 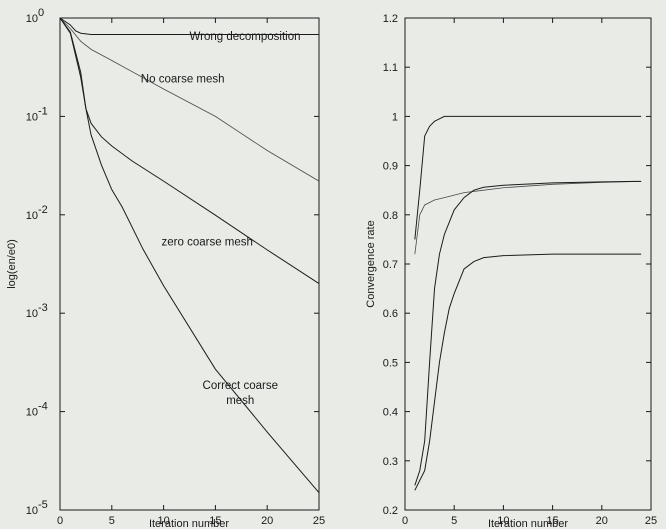 I want to click on right-y-axis-label: Convergence rate, so click(x=371, y=263).